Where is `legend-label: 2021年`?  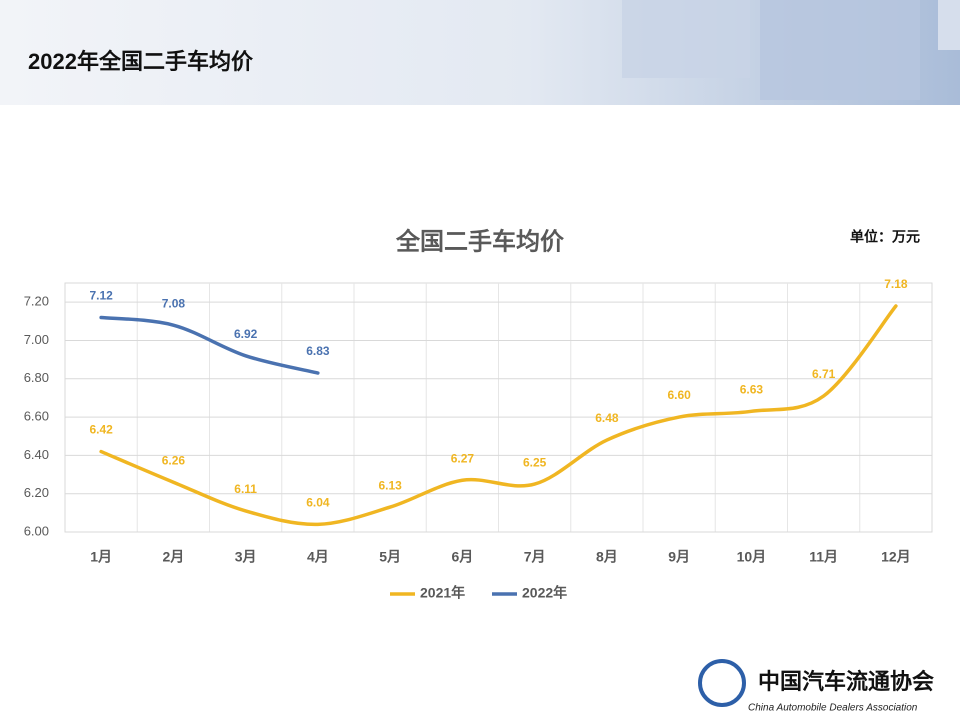
legend-label: 2021年 is located at coordinates (442, 593).